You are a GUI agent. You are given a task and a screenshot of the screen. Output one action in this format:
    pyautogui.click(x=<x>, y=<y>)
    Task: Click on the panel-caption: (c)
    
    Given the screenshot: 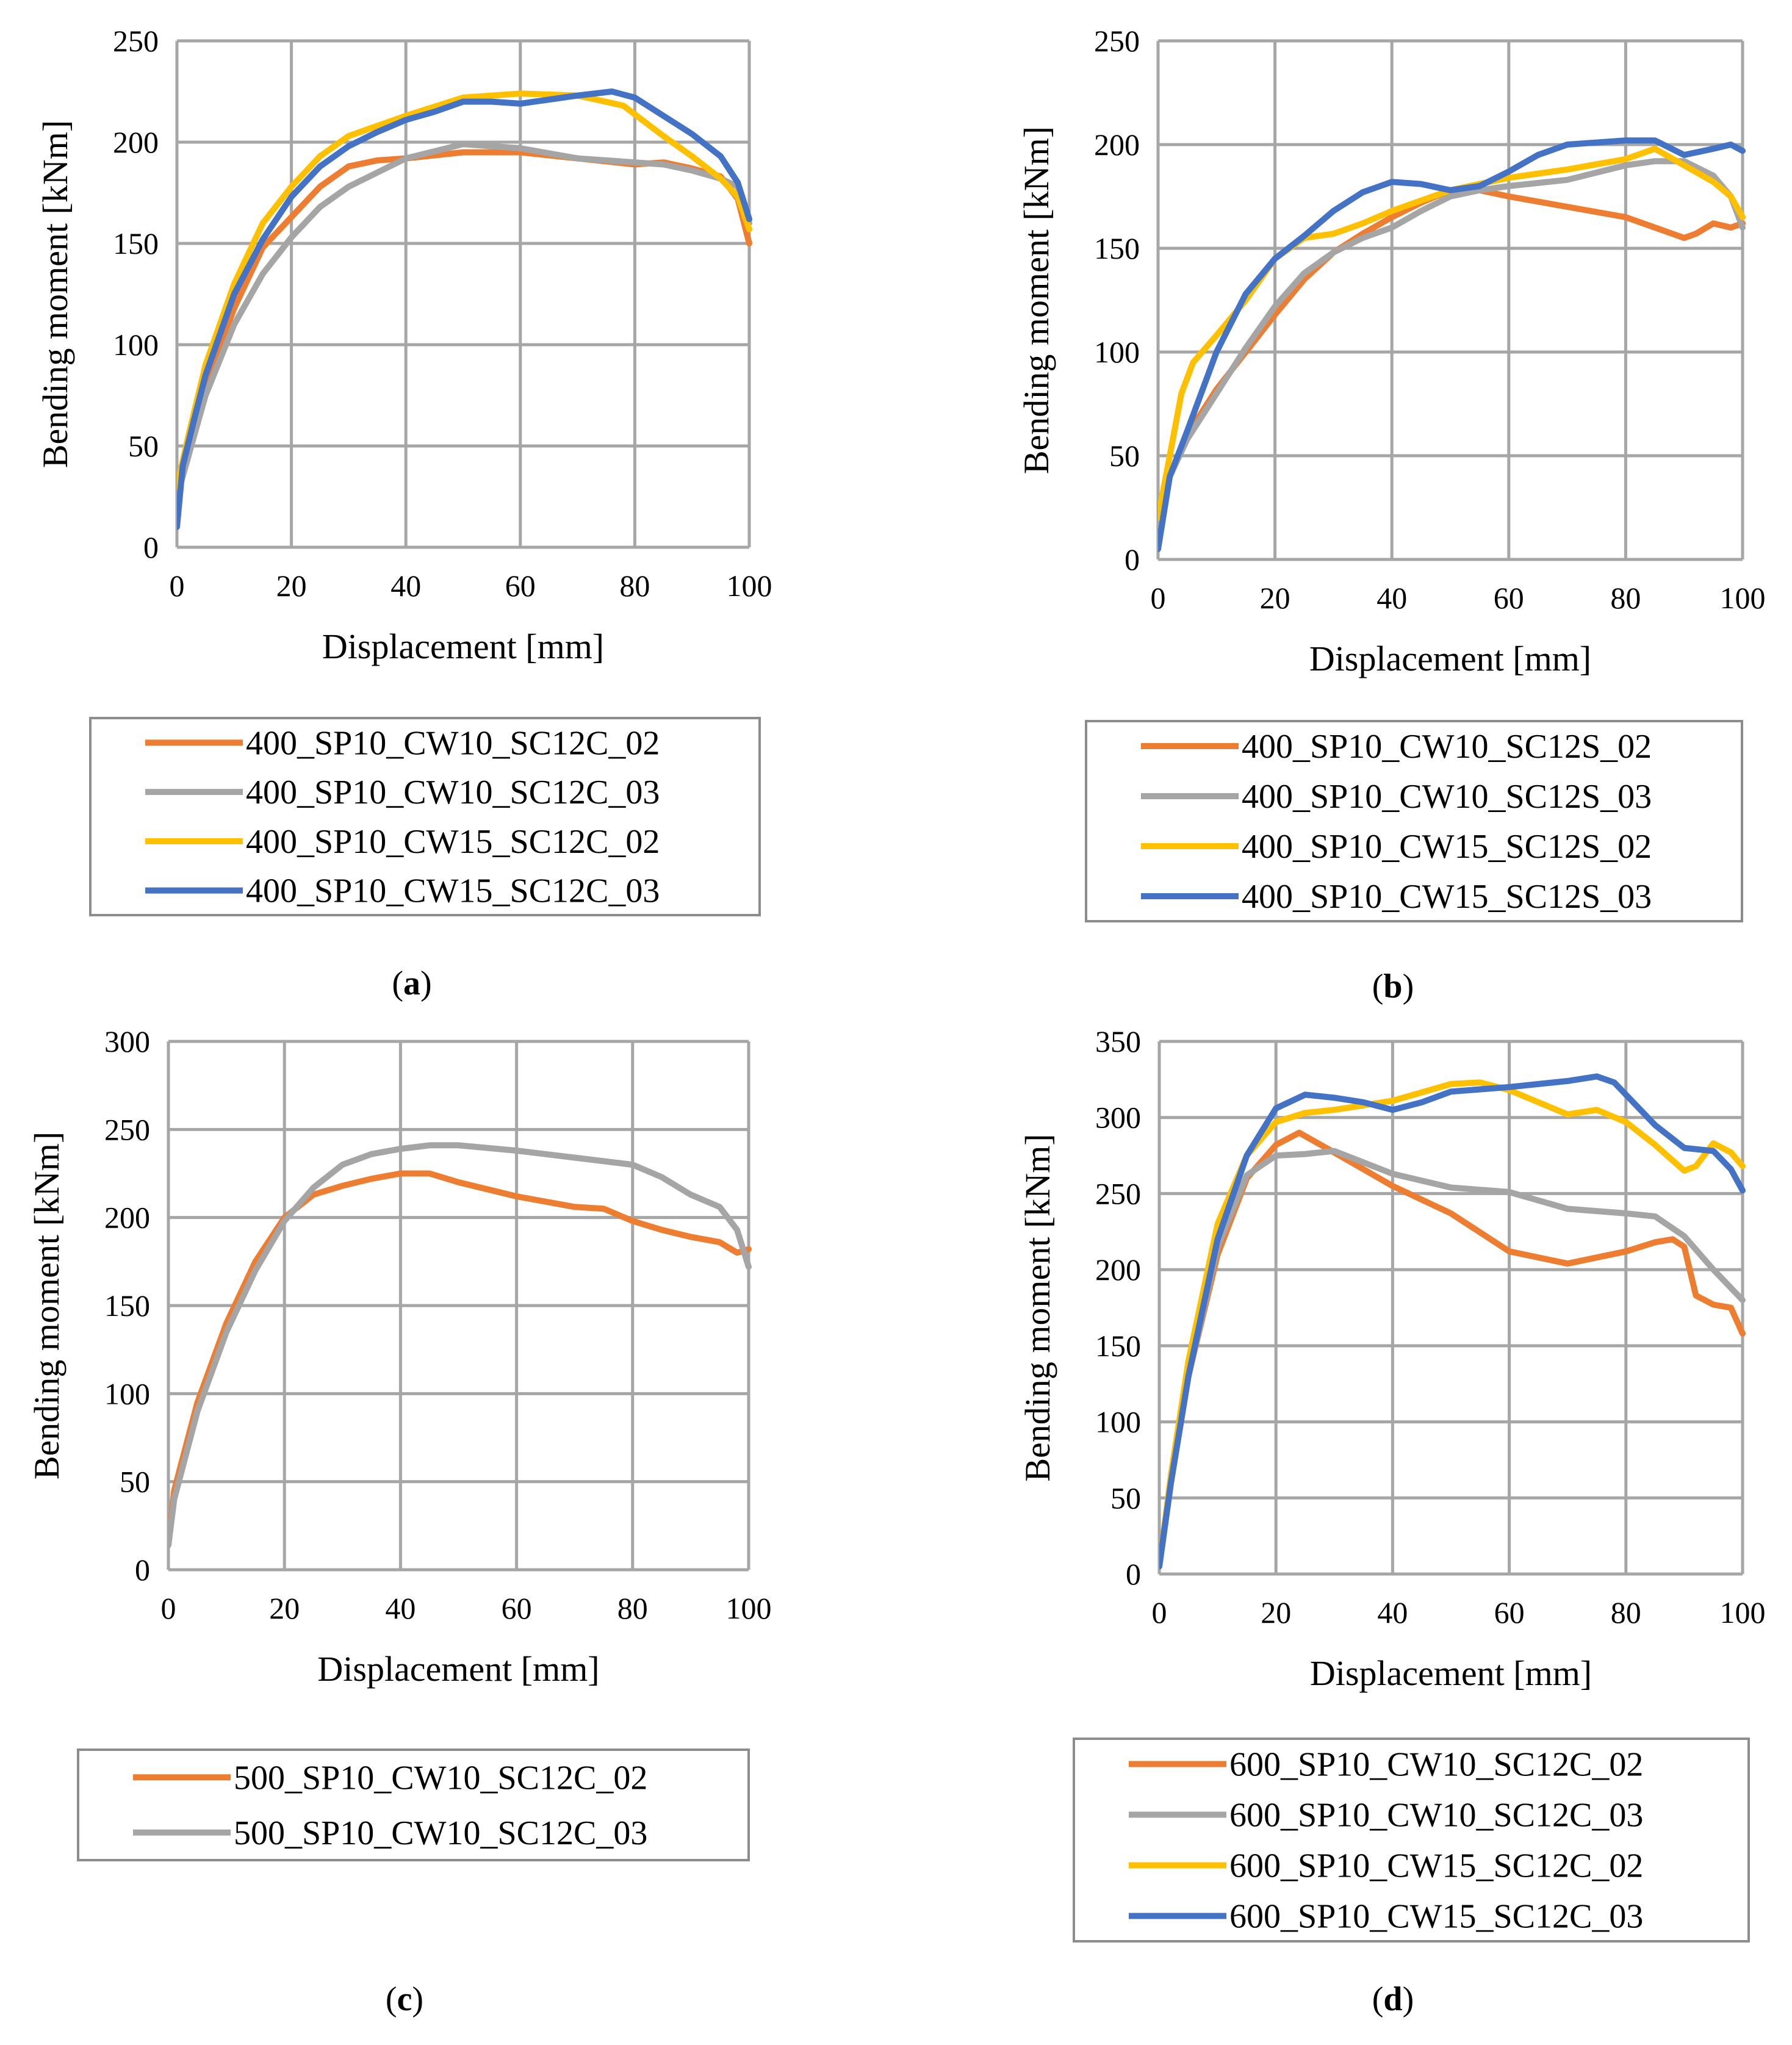 What is the action you would take?
    pyautogui.click(x=404, y=1999)
    